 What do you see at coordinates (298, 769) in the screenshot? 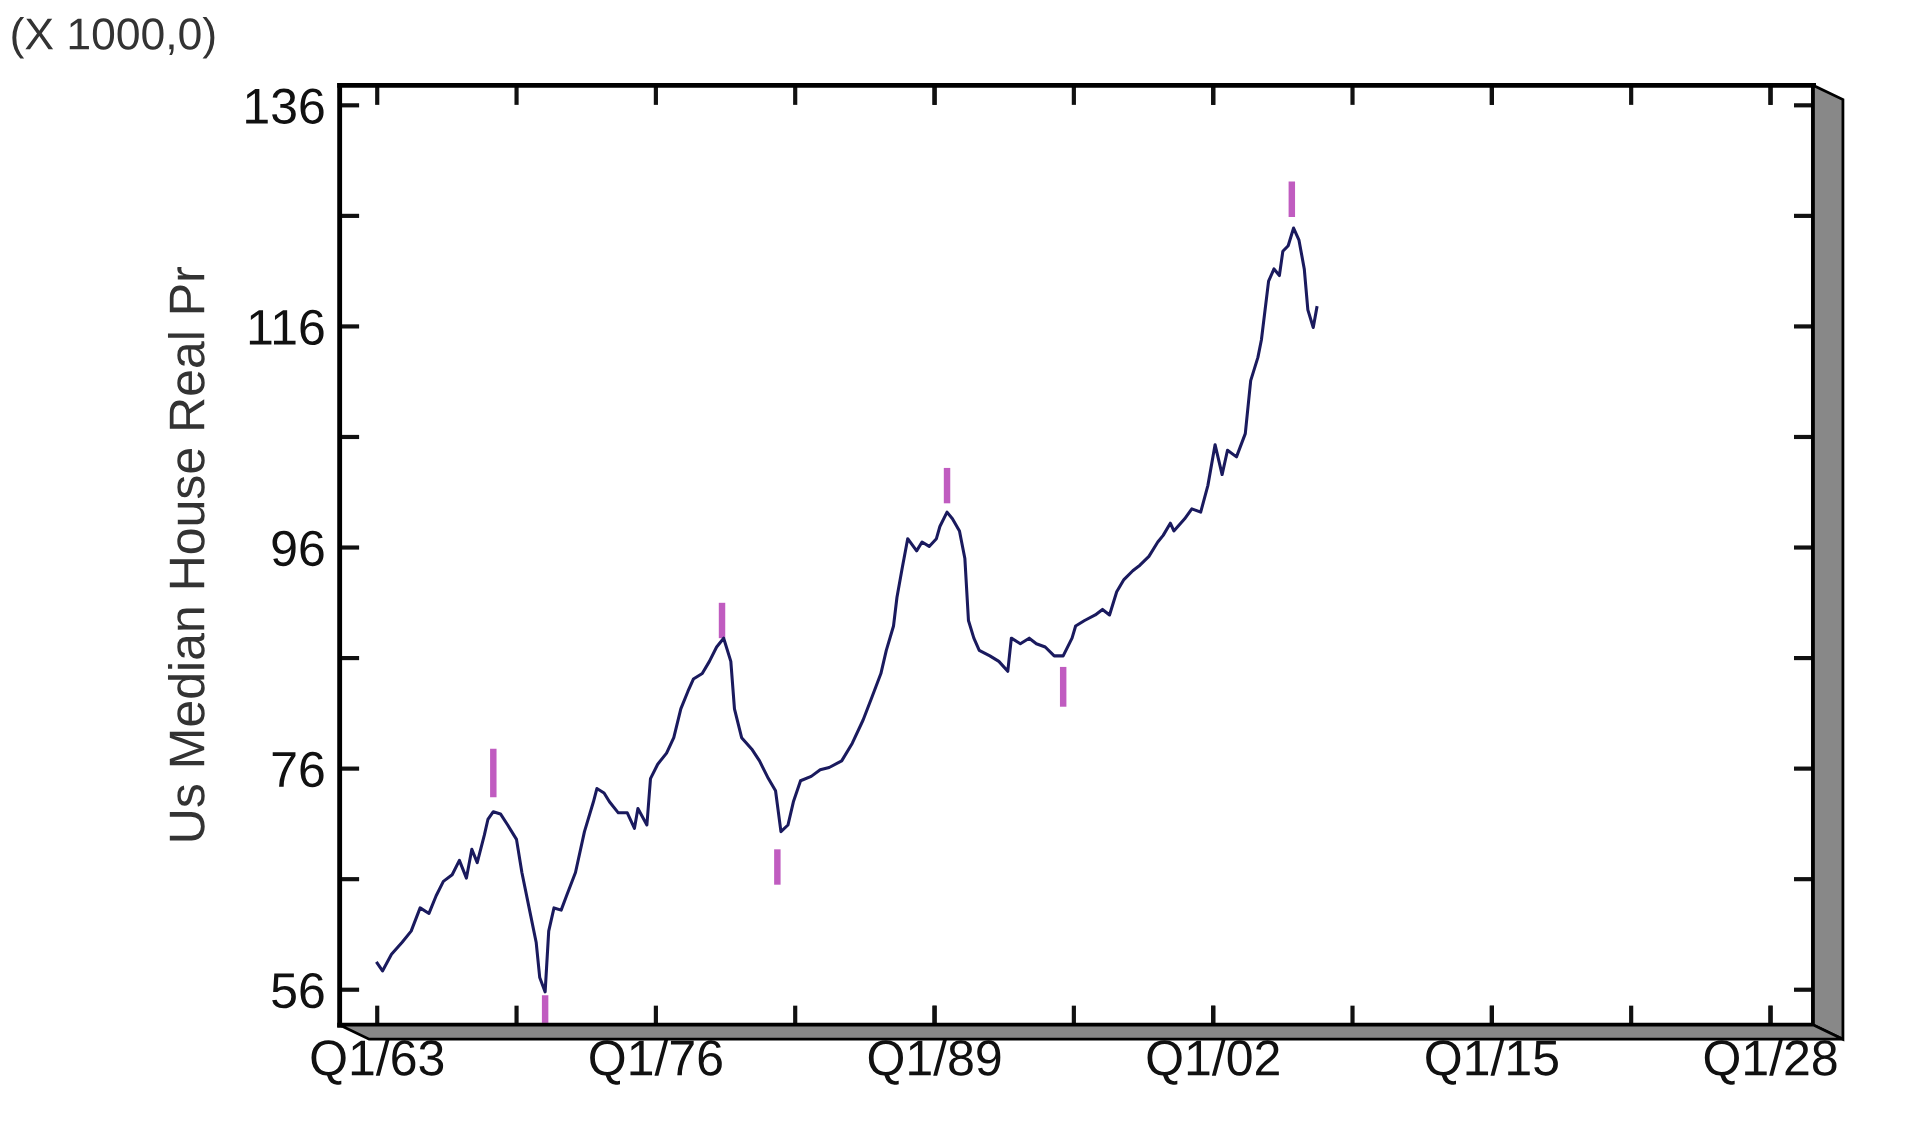
I see `y-tick-label: 76` at bounding box center [298, 769].